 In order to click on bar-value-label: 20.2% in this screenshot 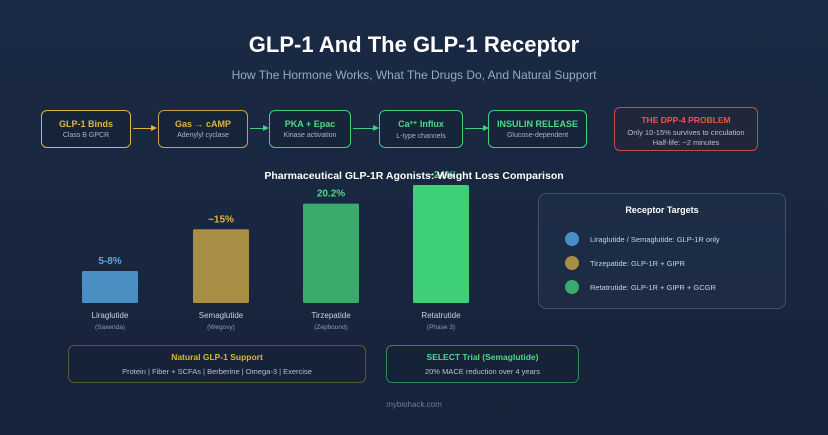, I will do `click(331, 194)`.